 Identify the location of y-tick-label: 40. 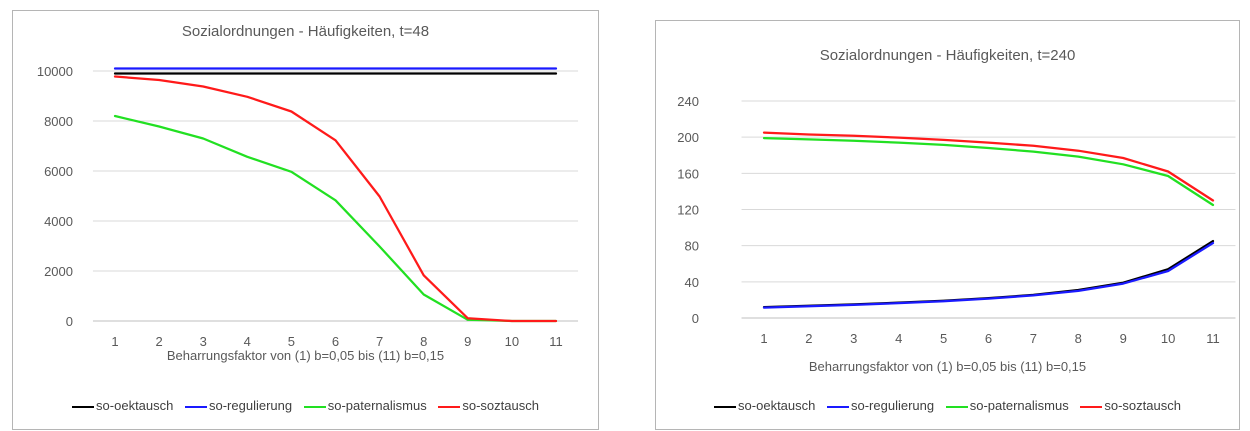
(692, 282).